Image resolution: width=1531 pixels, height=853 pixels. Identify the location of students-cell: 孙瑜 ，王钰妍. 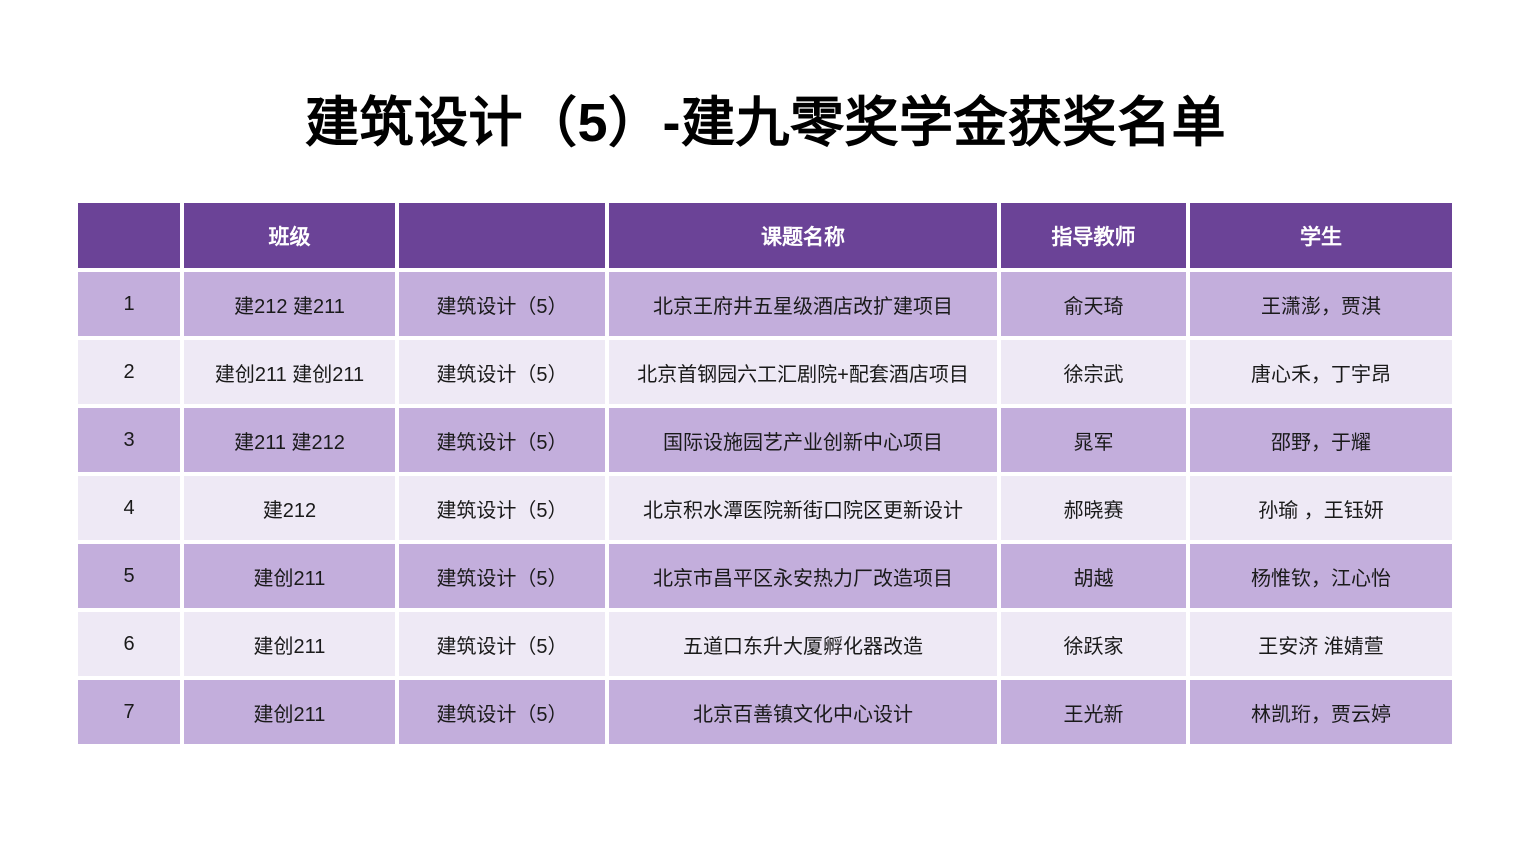
(1321, 508).